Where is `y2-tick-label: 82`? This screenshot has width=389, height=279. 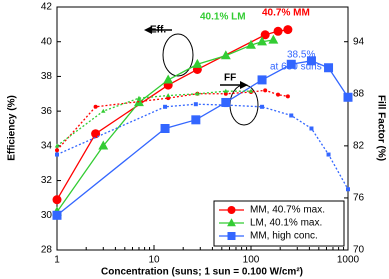
y2-tick-label: 82 is located at coordinates (359, 145).